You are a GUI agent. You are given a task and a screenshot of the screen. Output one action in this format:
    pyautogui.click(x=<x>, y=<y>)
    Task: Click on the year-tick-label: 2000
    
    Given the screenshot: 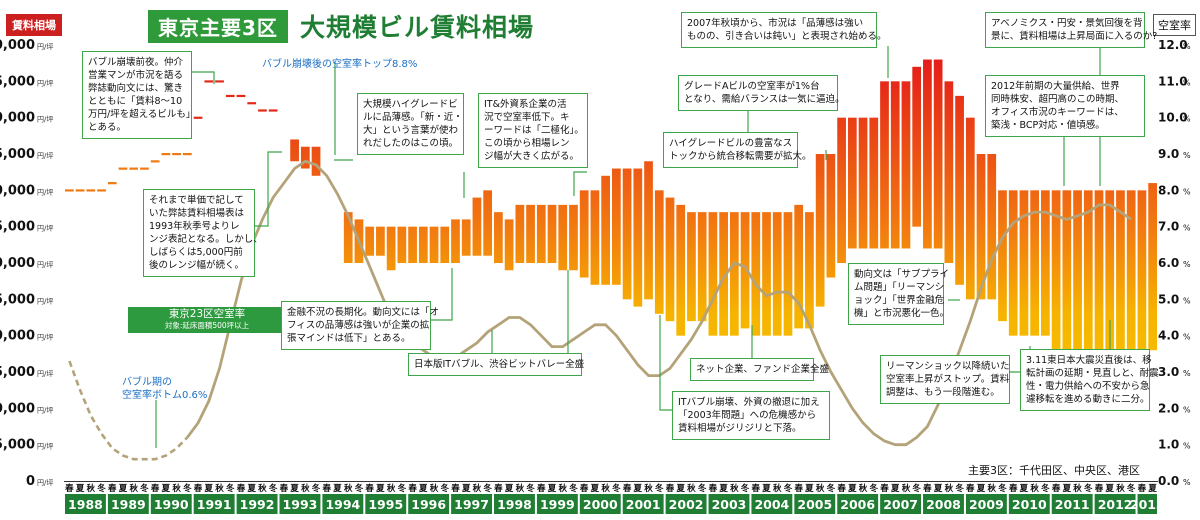 What is the action you would take?
    pyautogui.click(x=600, y=504)
    